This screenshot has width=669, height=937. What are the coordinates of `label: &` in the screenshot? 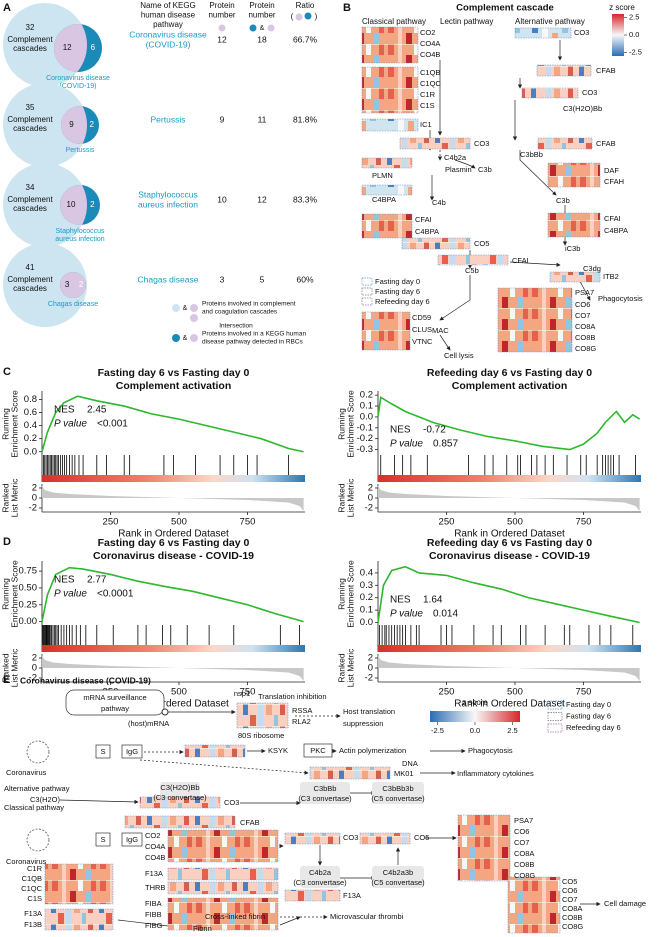 It's located at (185, 308).